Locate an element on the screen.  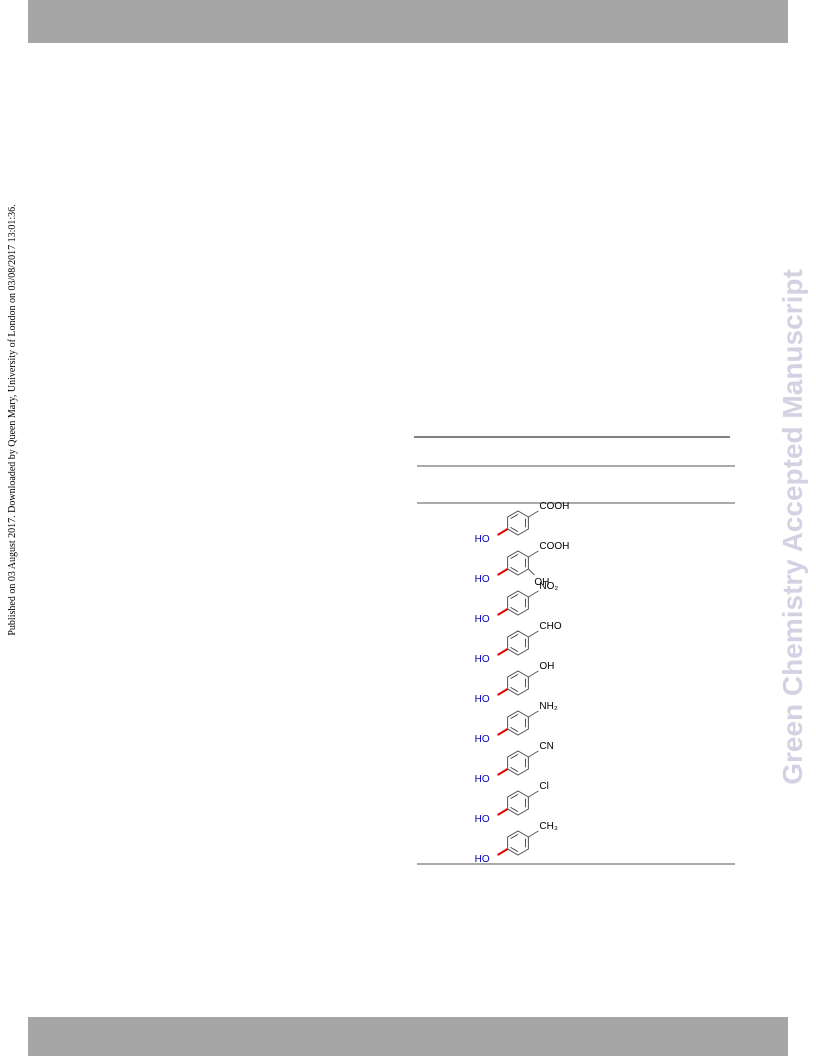
substituent-label: CN is located at coordinates (546, 746).